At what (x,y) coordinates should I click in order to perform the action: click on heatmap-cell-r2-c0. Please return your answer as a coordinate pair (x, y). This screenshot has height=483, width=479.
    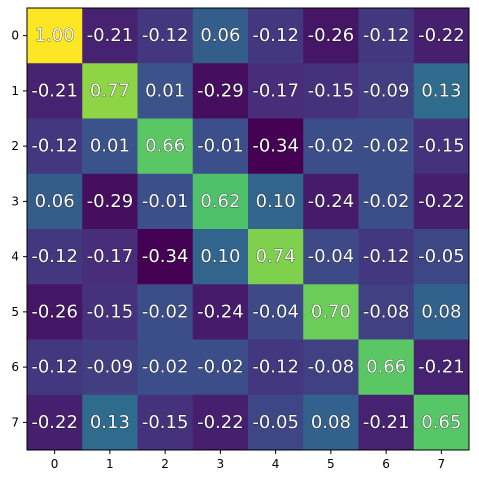
    Looking at the image, I should click on (55, 146).